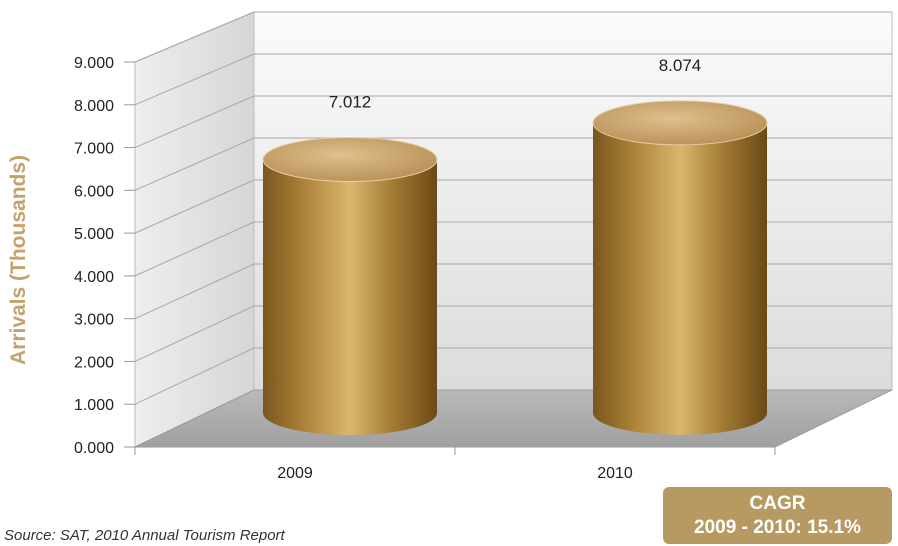  Describe the element at coordinates (513, 418) in the screenshot. I see `floor` at that location.